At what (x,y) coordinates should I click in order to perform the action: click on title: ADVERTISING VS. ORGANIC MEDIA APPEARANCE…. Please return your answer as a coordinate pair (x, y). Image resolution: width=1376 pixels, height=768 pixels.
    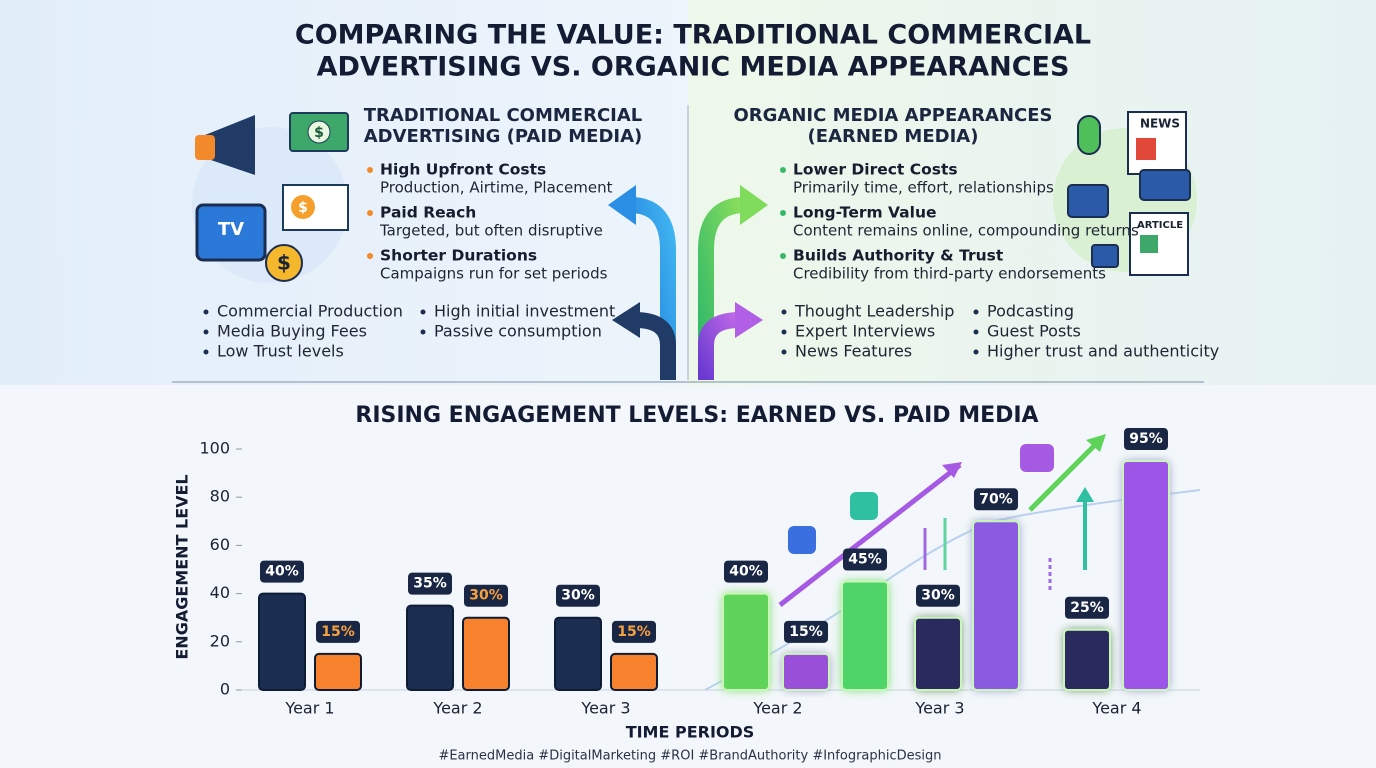
    Looking at the image, I should click on (693, 67).